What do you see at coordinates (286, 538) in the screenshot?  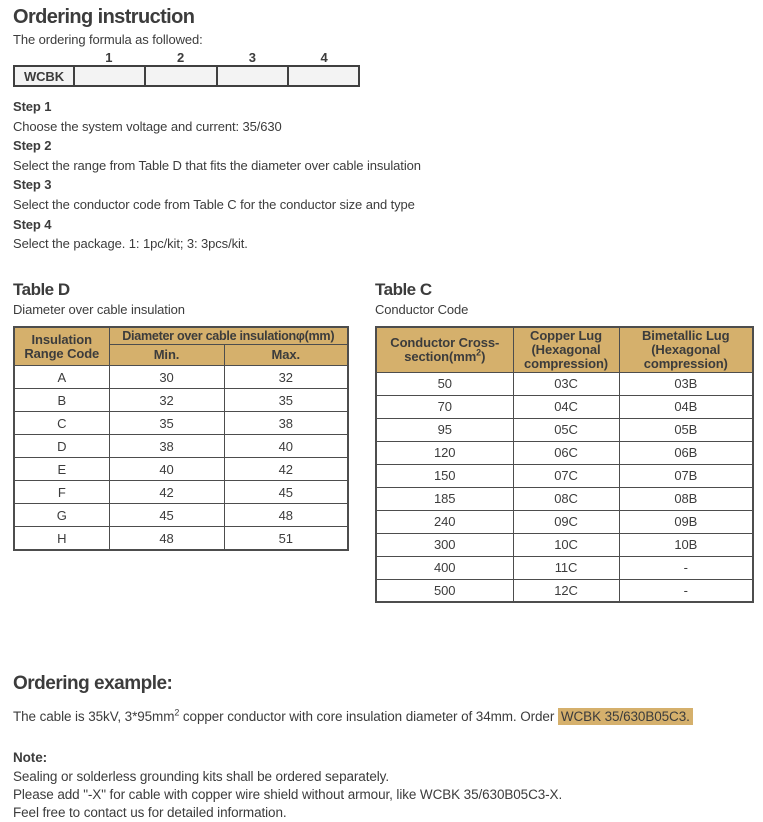 I see `max-cell: 51` at bounding box center [286, 538].